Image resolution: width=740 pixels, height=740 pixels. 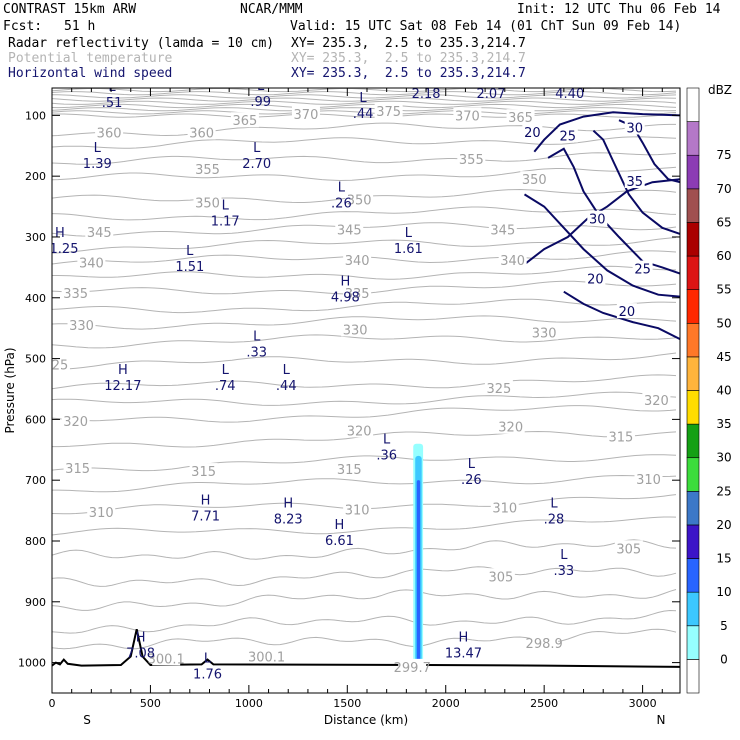 I want to click on extremum-value: .28, so click(x=554, y=520).